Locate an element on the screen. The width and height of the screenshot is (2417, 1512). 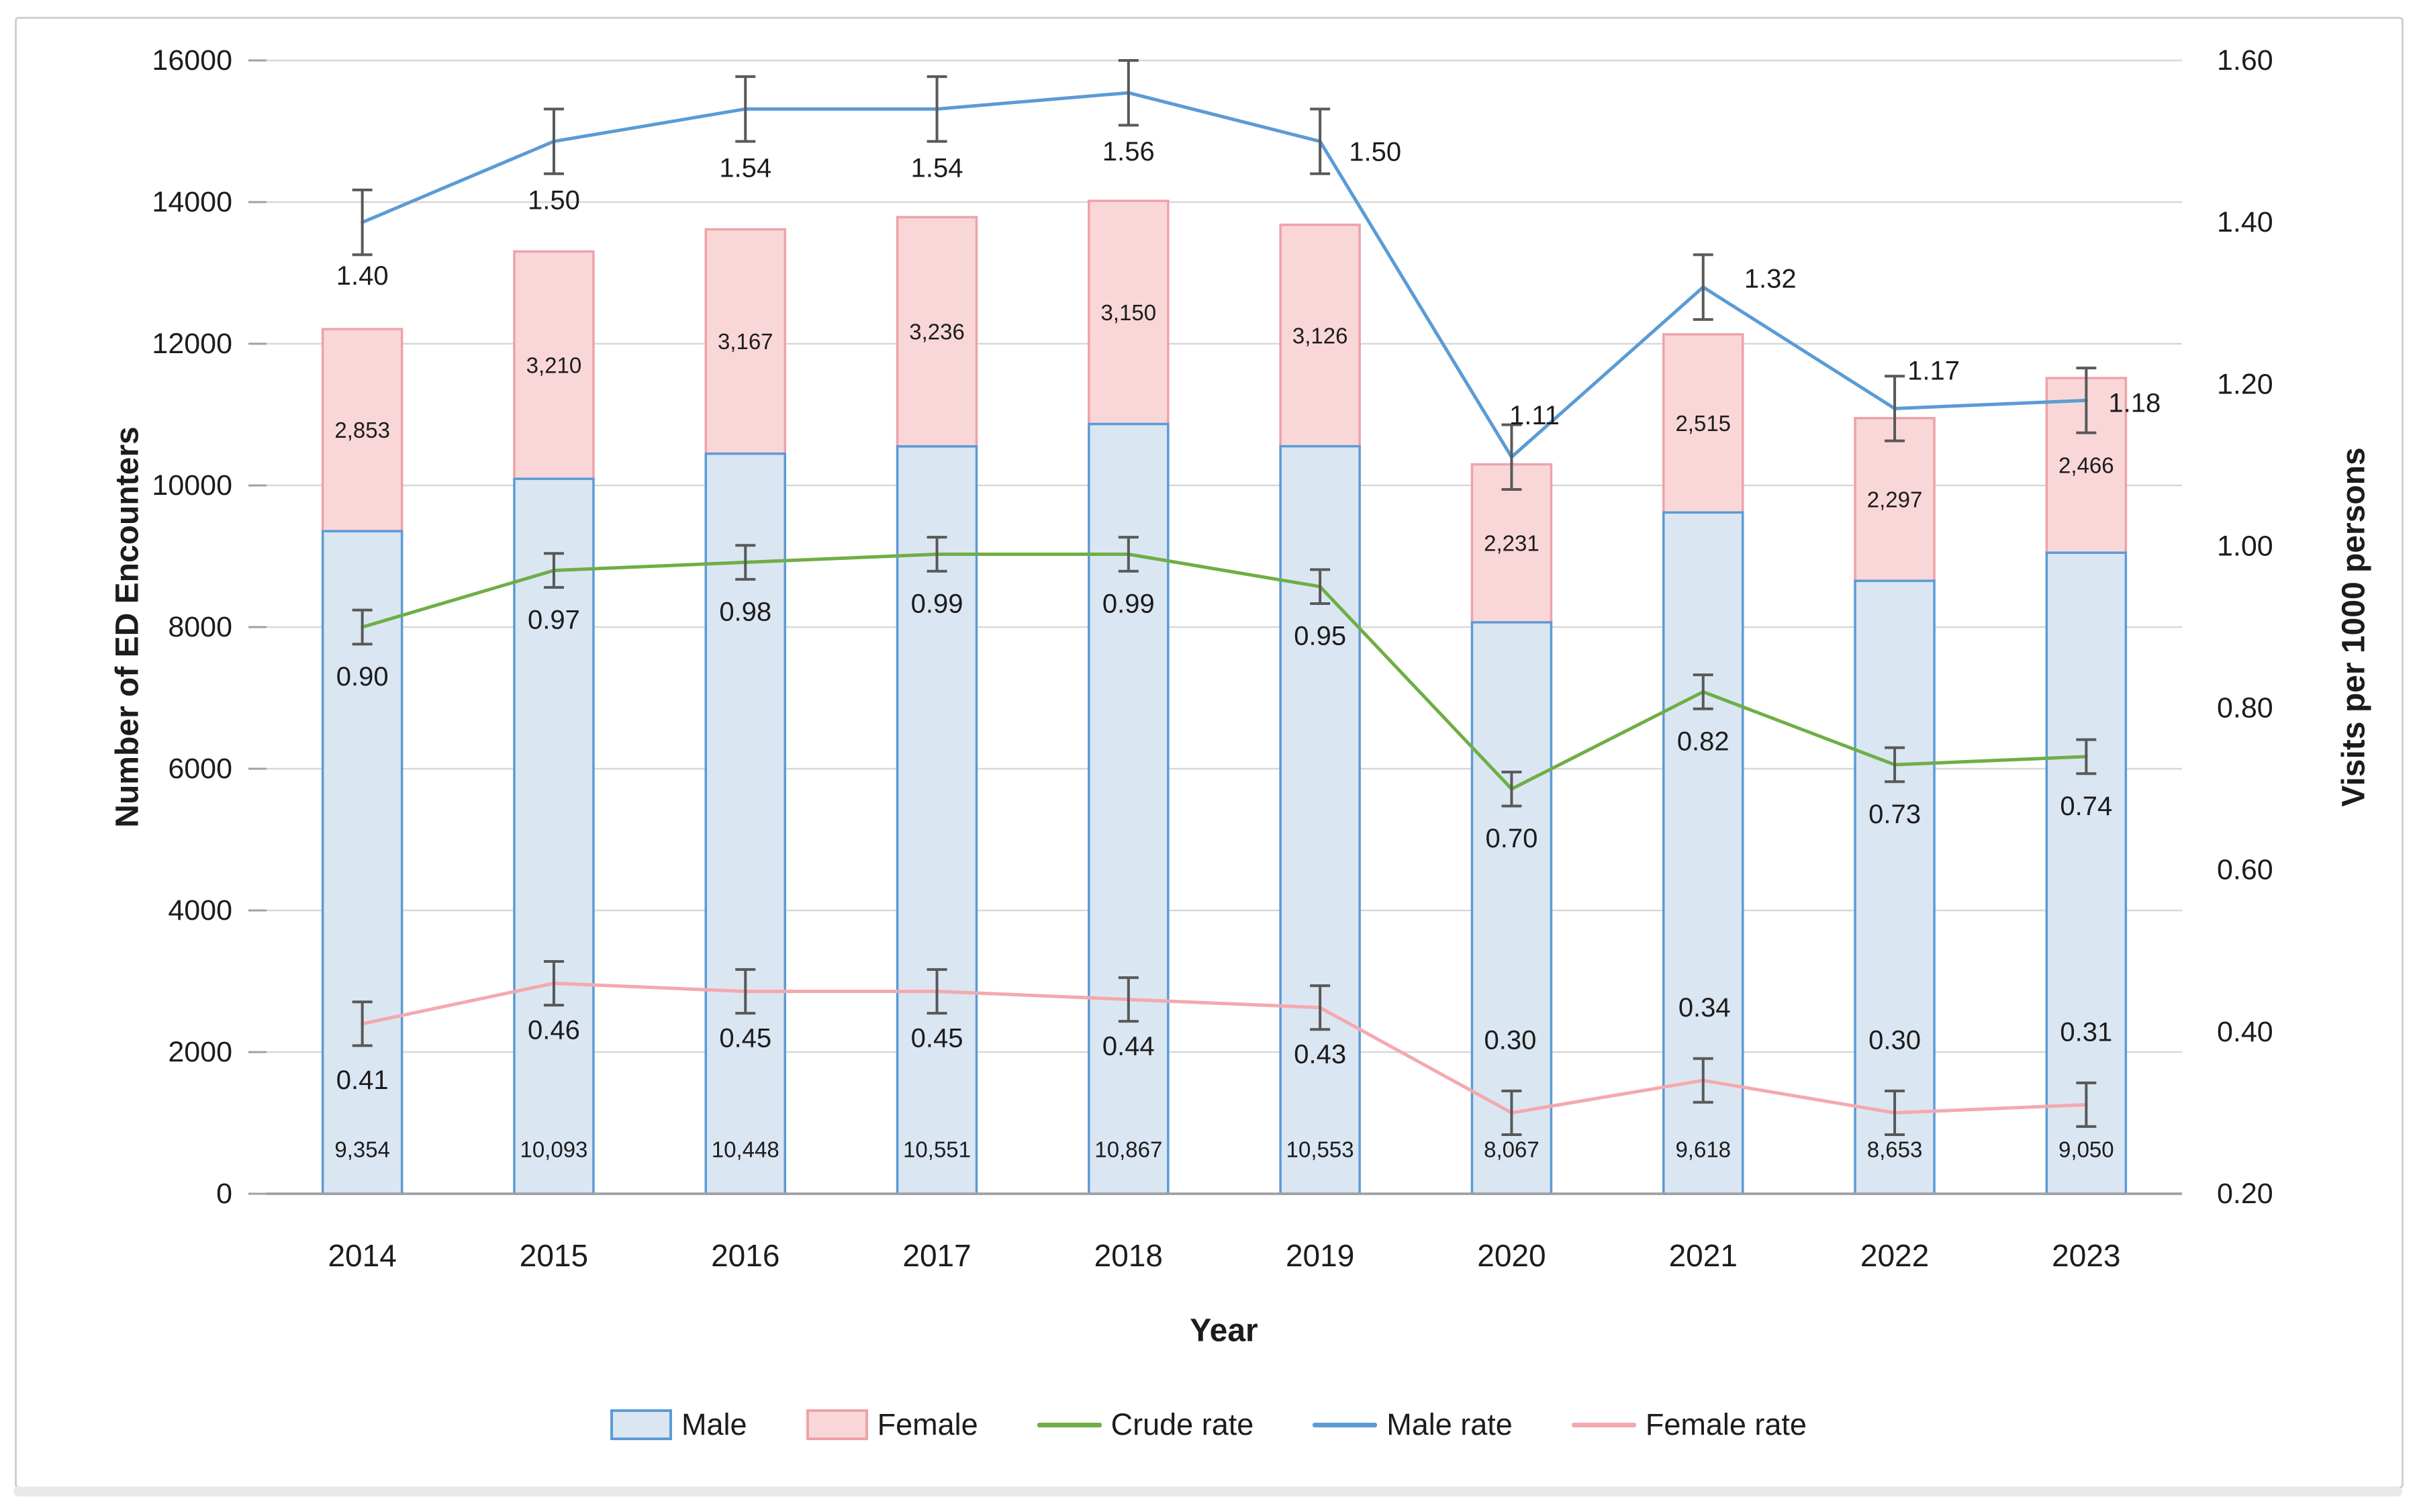
legend-label-crude-rate: Crude rate is located at coordinates (1182, 1424).